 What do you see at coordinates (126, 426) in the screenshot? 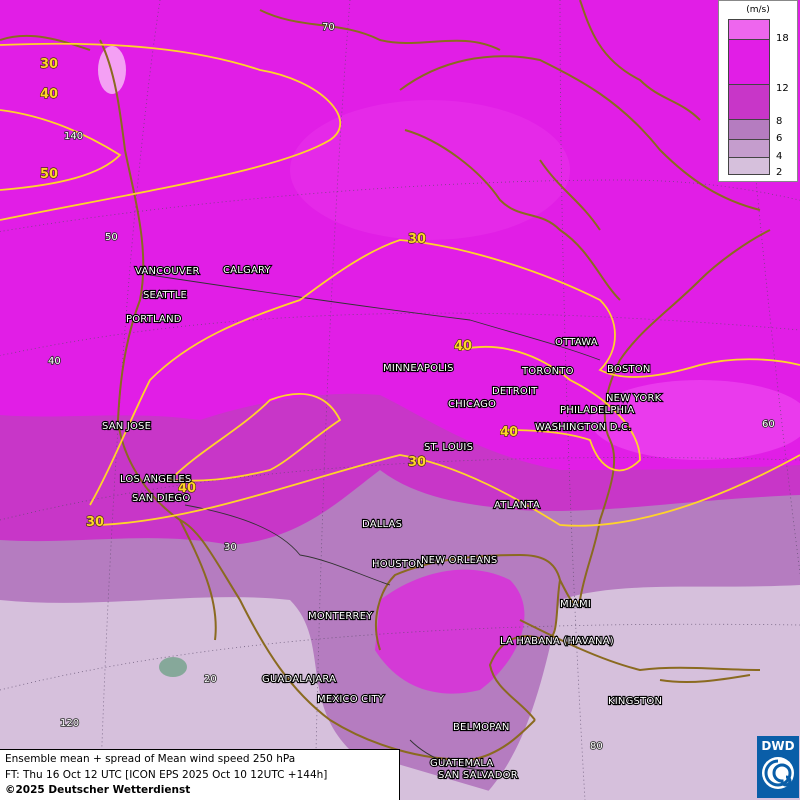
I see `city-san-jose: SAN JOSE` at bounding box center [126, 426].